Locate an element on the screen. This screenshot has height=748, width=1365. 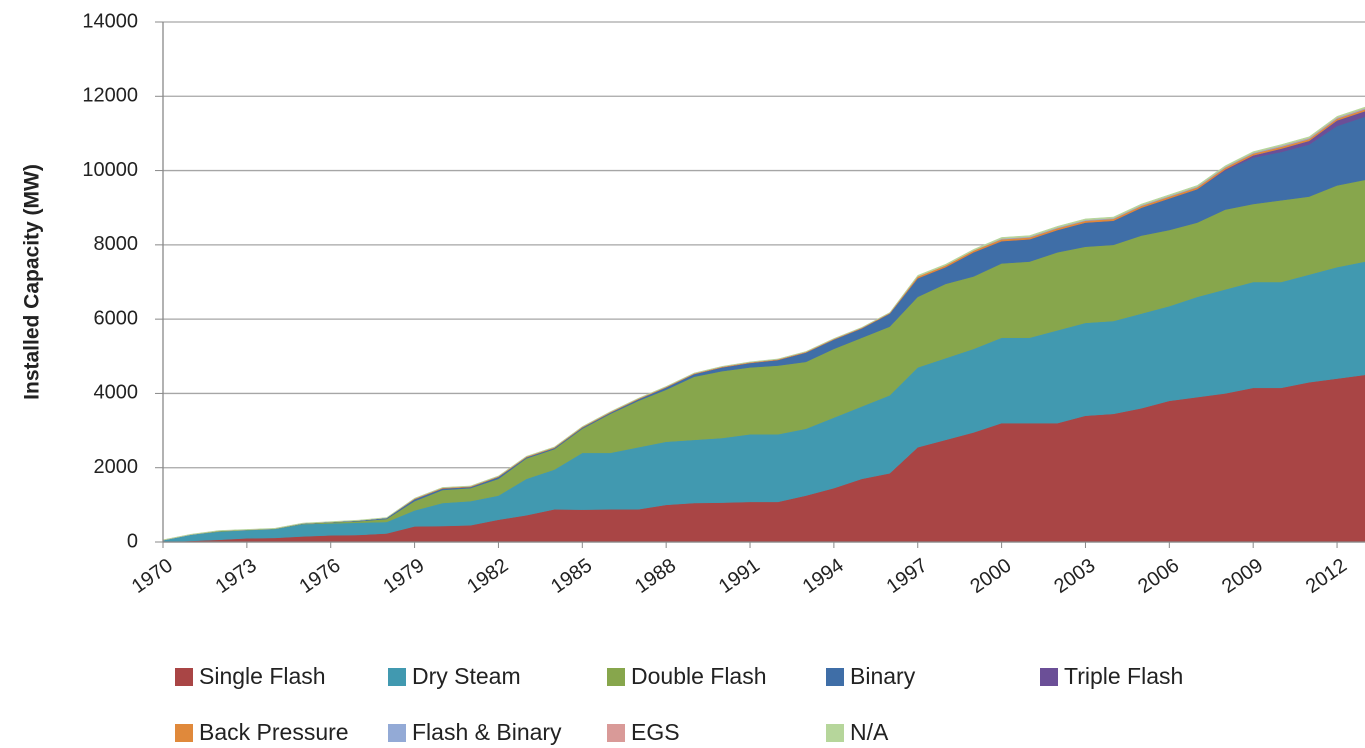
x-tick-label: 2009 is located at coordinates (1242, 576).